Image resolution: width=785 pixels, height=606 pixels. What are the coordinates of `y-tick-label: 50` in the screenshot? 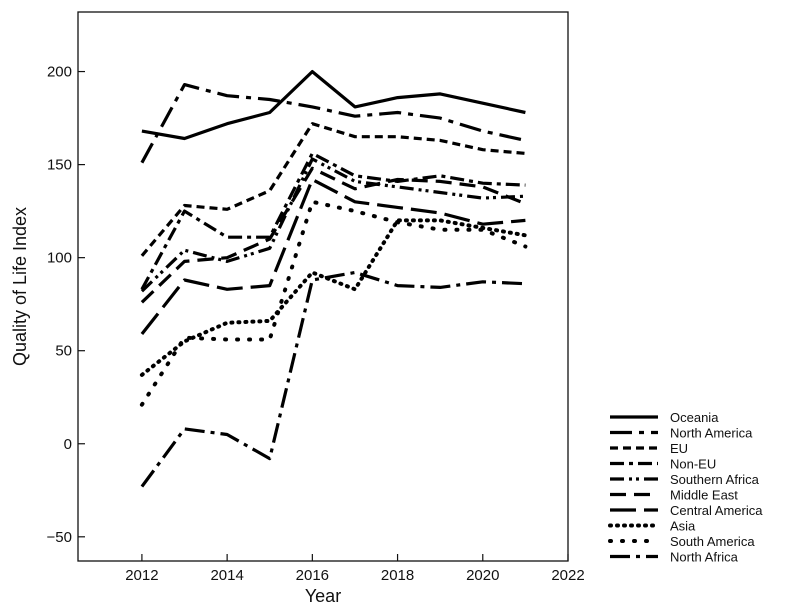 It's located at (63, 351).